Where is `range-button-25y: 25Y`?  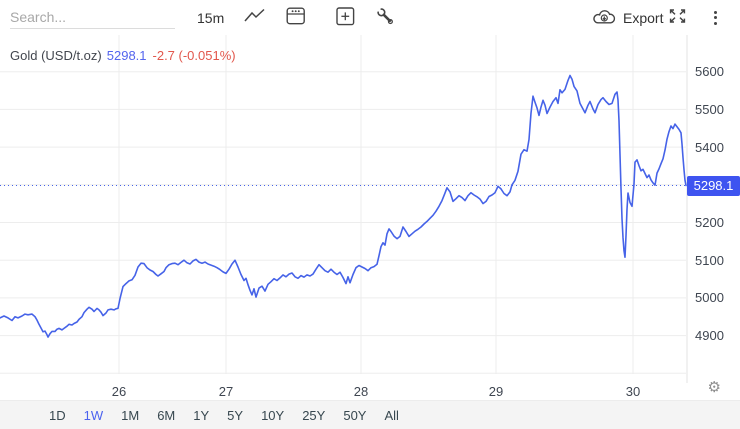 range-button-25y: 25Y is located at coordinates (313, 415).